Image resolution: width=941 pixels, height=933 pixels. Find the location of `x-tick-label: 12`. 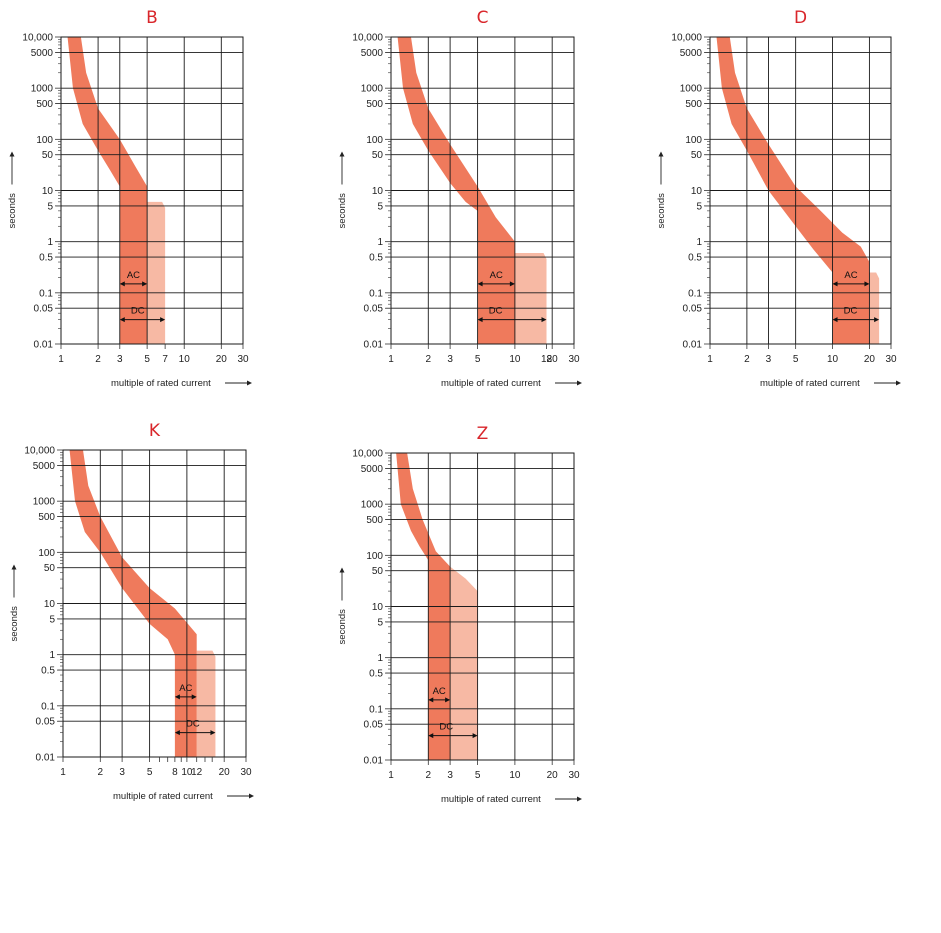

x-tick-label: 12 is located at coordinates (197, 772).